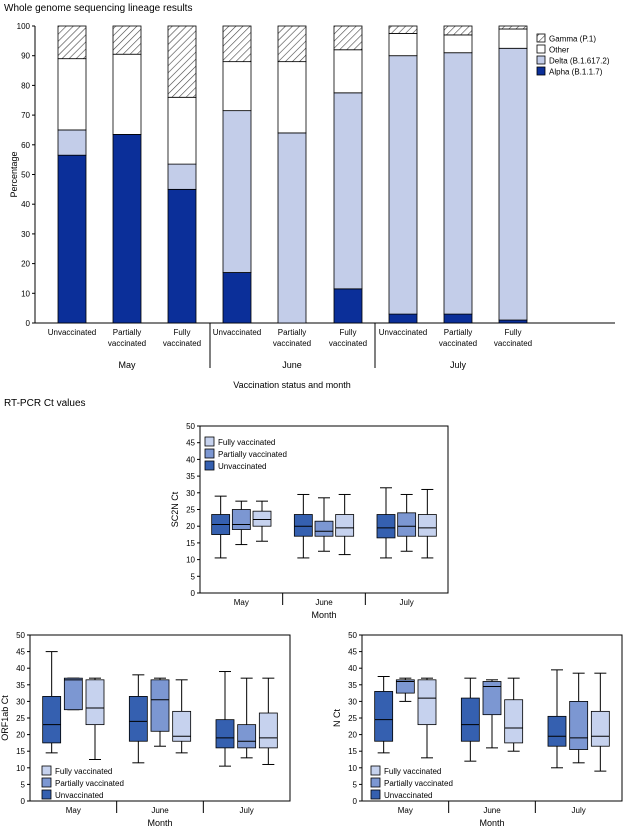  Describe the element at coordinates (292, 365) in the screenshot. I see `lineage-month-label: June` at that location.